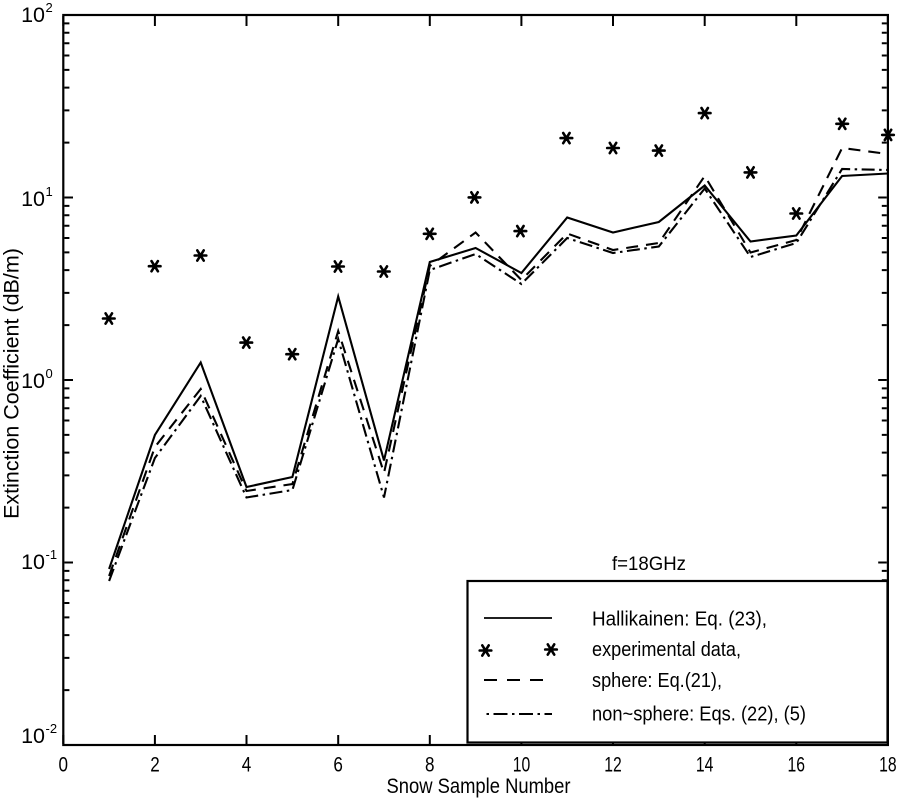 The width and height of the screenshot is (900, 800). Describe the element at coordinates (666, 649) in the screenshot. I see `svg-text: experimental data,` at that location.